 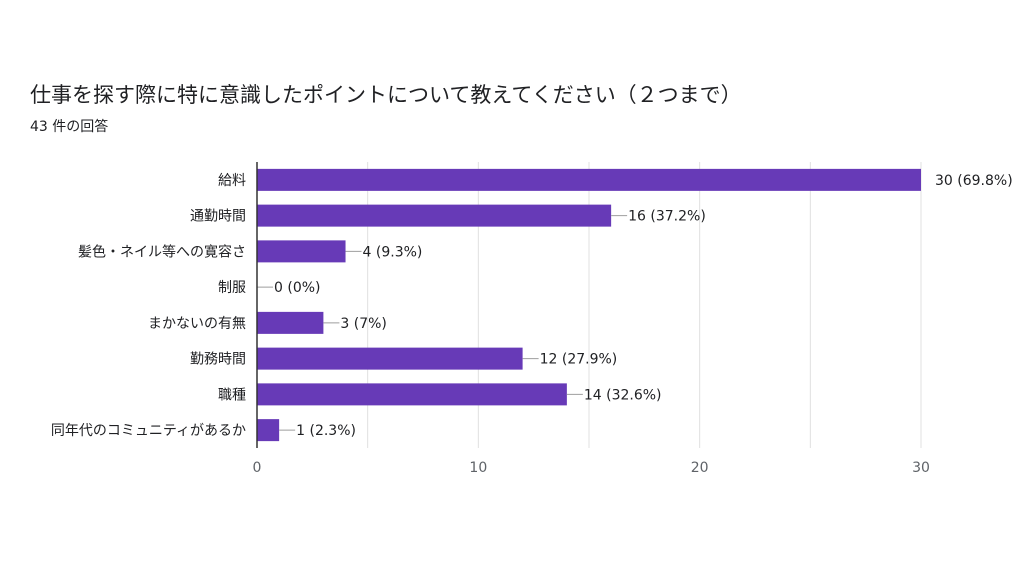 What do you see at coordinates (700, 468) in the screenshot?
I see `x-tick-label: 20` at bounding box center [700, 468].